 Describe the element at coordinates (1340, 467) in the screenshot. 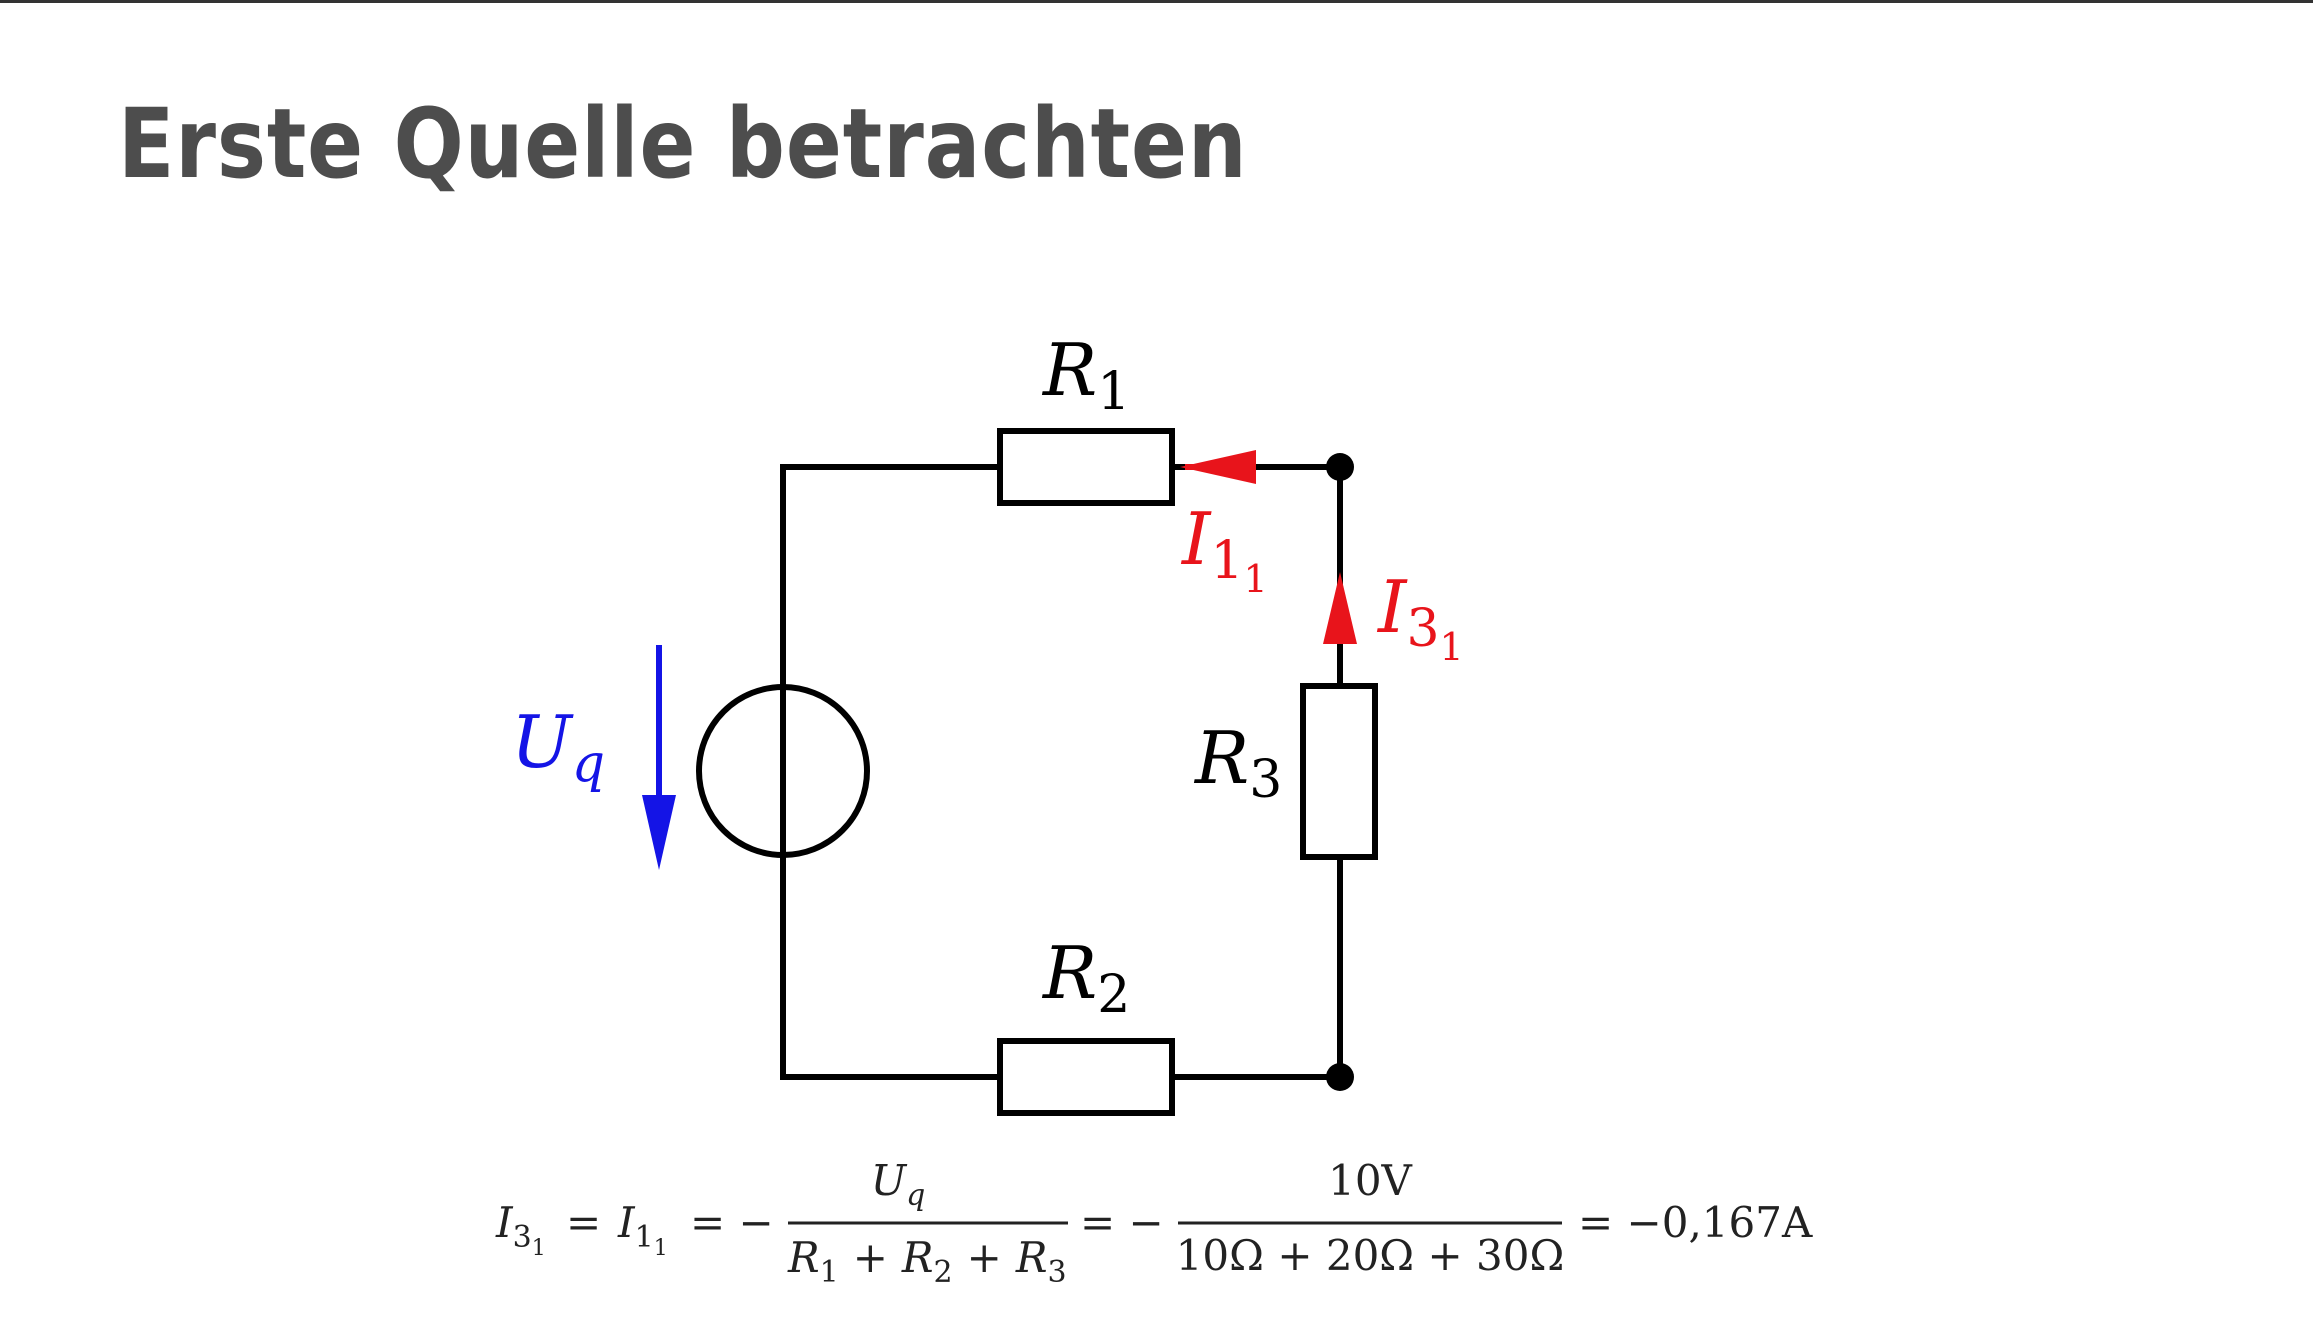

I see `node-top-right` at that location.